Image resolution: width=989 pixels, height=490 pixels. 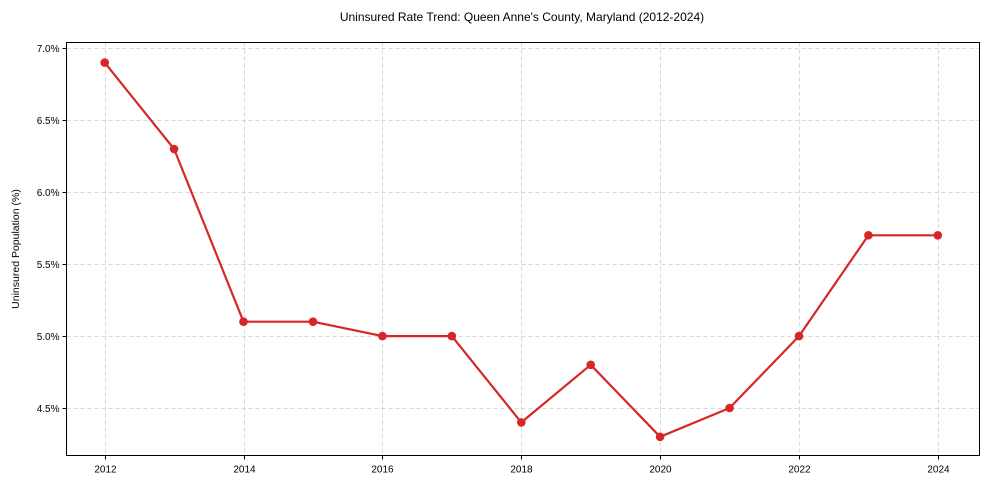 I want to click on x-tick-label: 2024, so click(x=938, y=470).